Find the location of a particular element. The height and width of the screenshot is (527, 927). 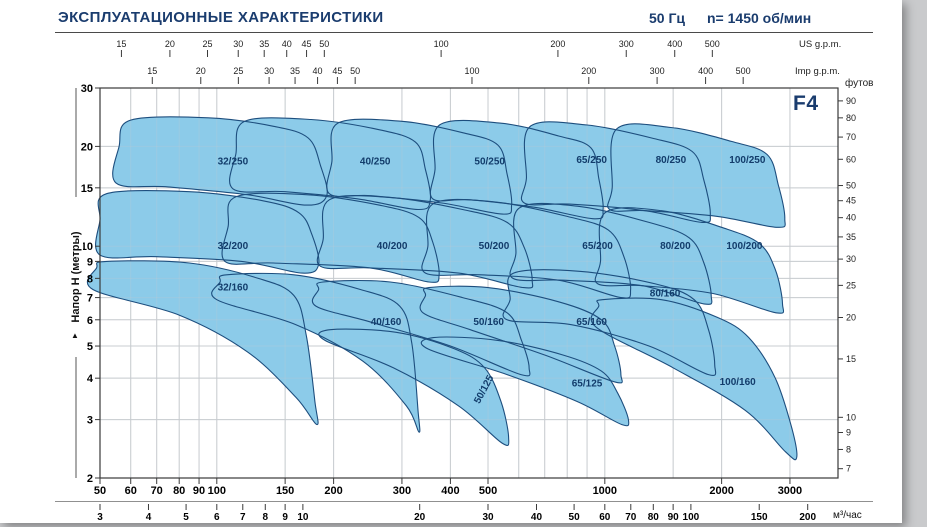

tick-label-metres: 7 is located at coordinates (90, 299).